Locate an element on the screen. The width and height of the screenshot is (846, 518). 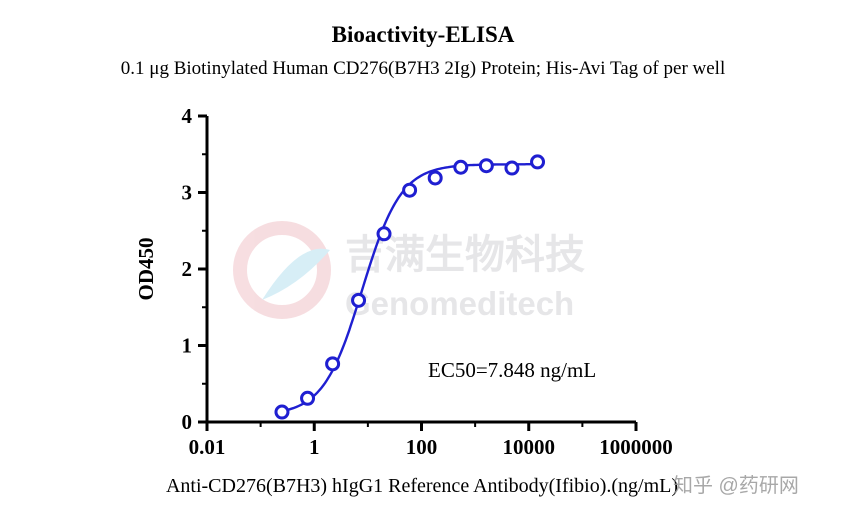
watermark-logo-icon is located at coordinates (282, 270).